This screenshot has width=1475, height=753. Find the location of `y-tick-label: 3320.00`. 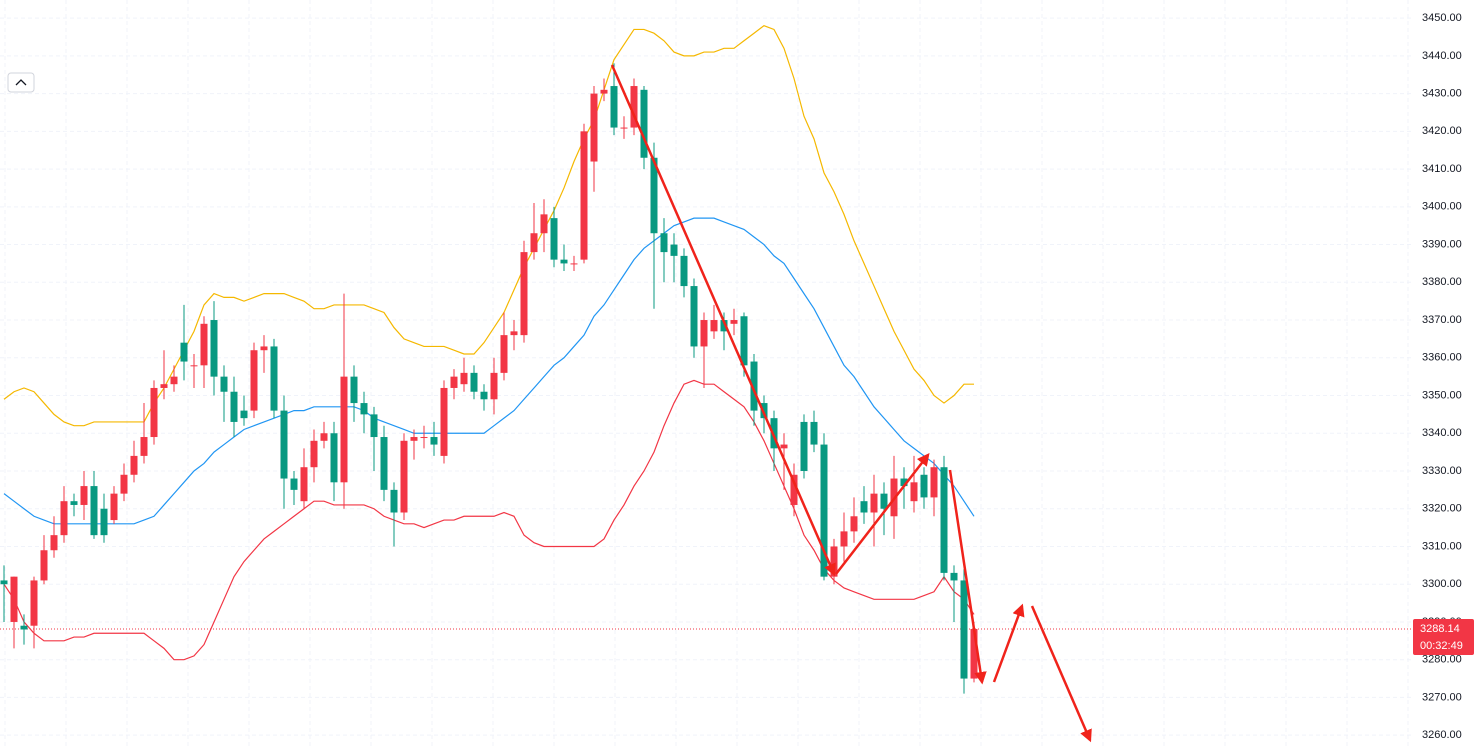

y-tick-label: 3320.00 is located at coordinates (1442, 509).